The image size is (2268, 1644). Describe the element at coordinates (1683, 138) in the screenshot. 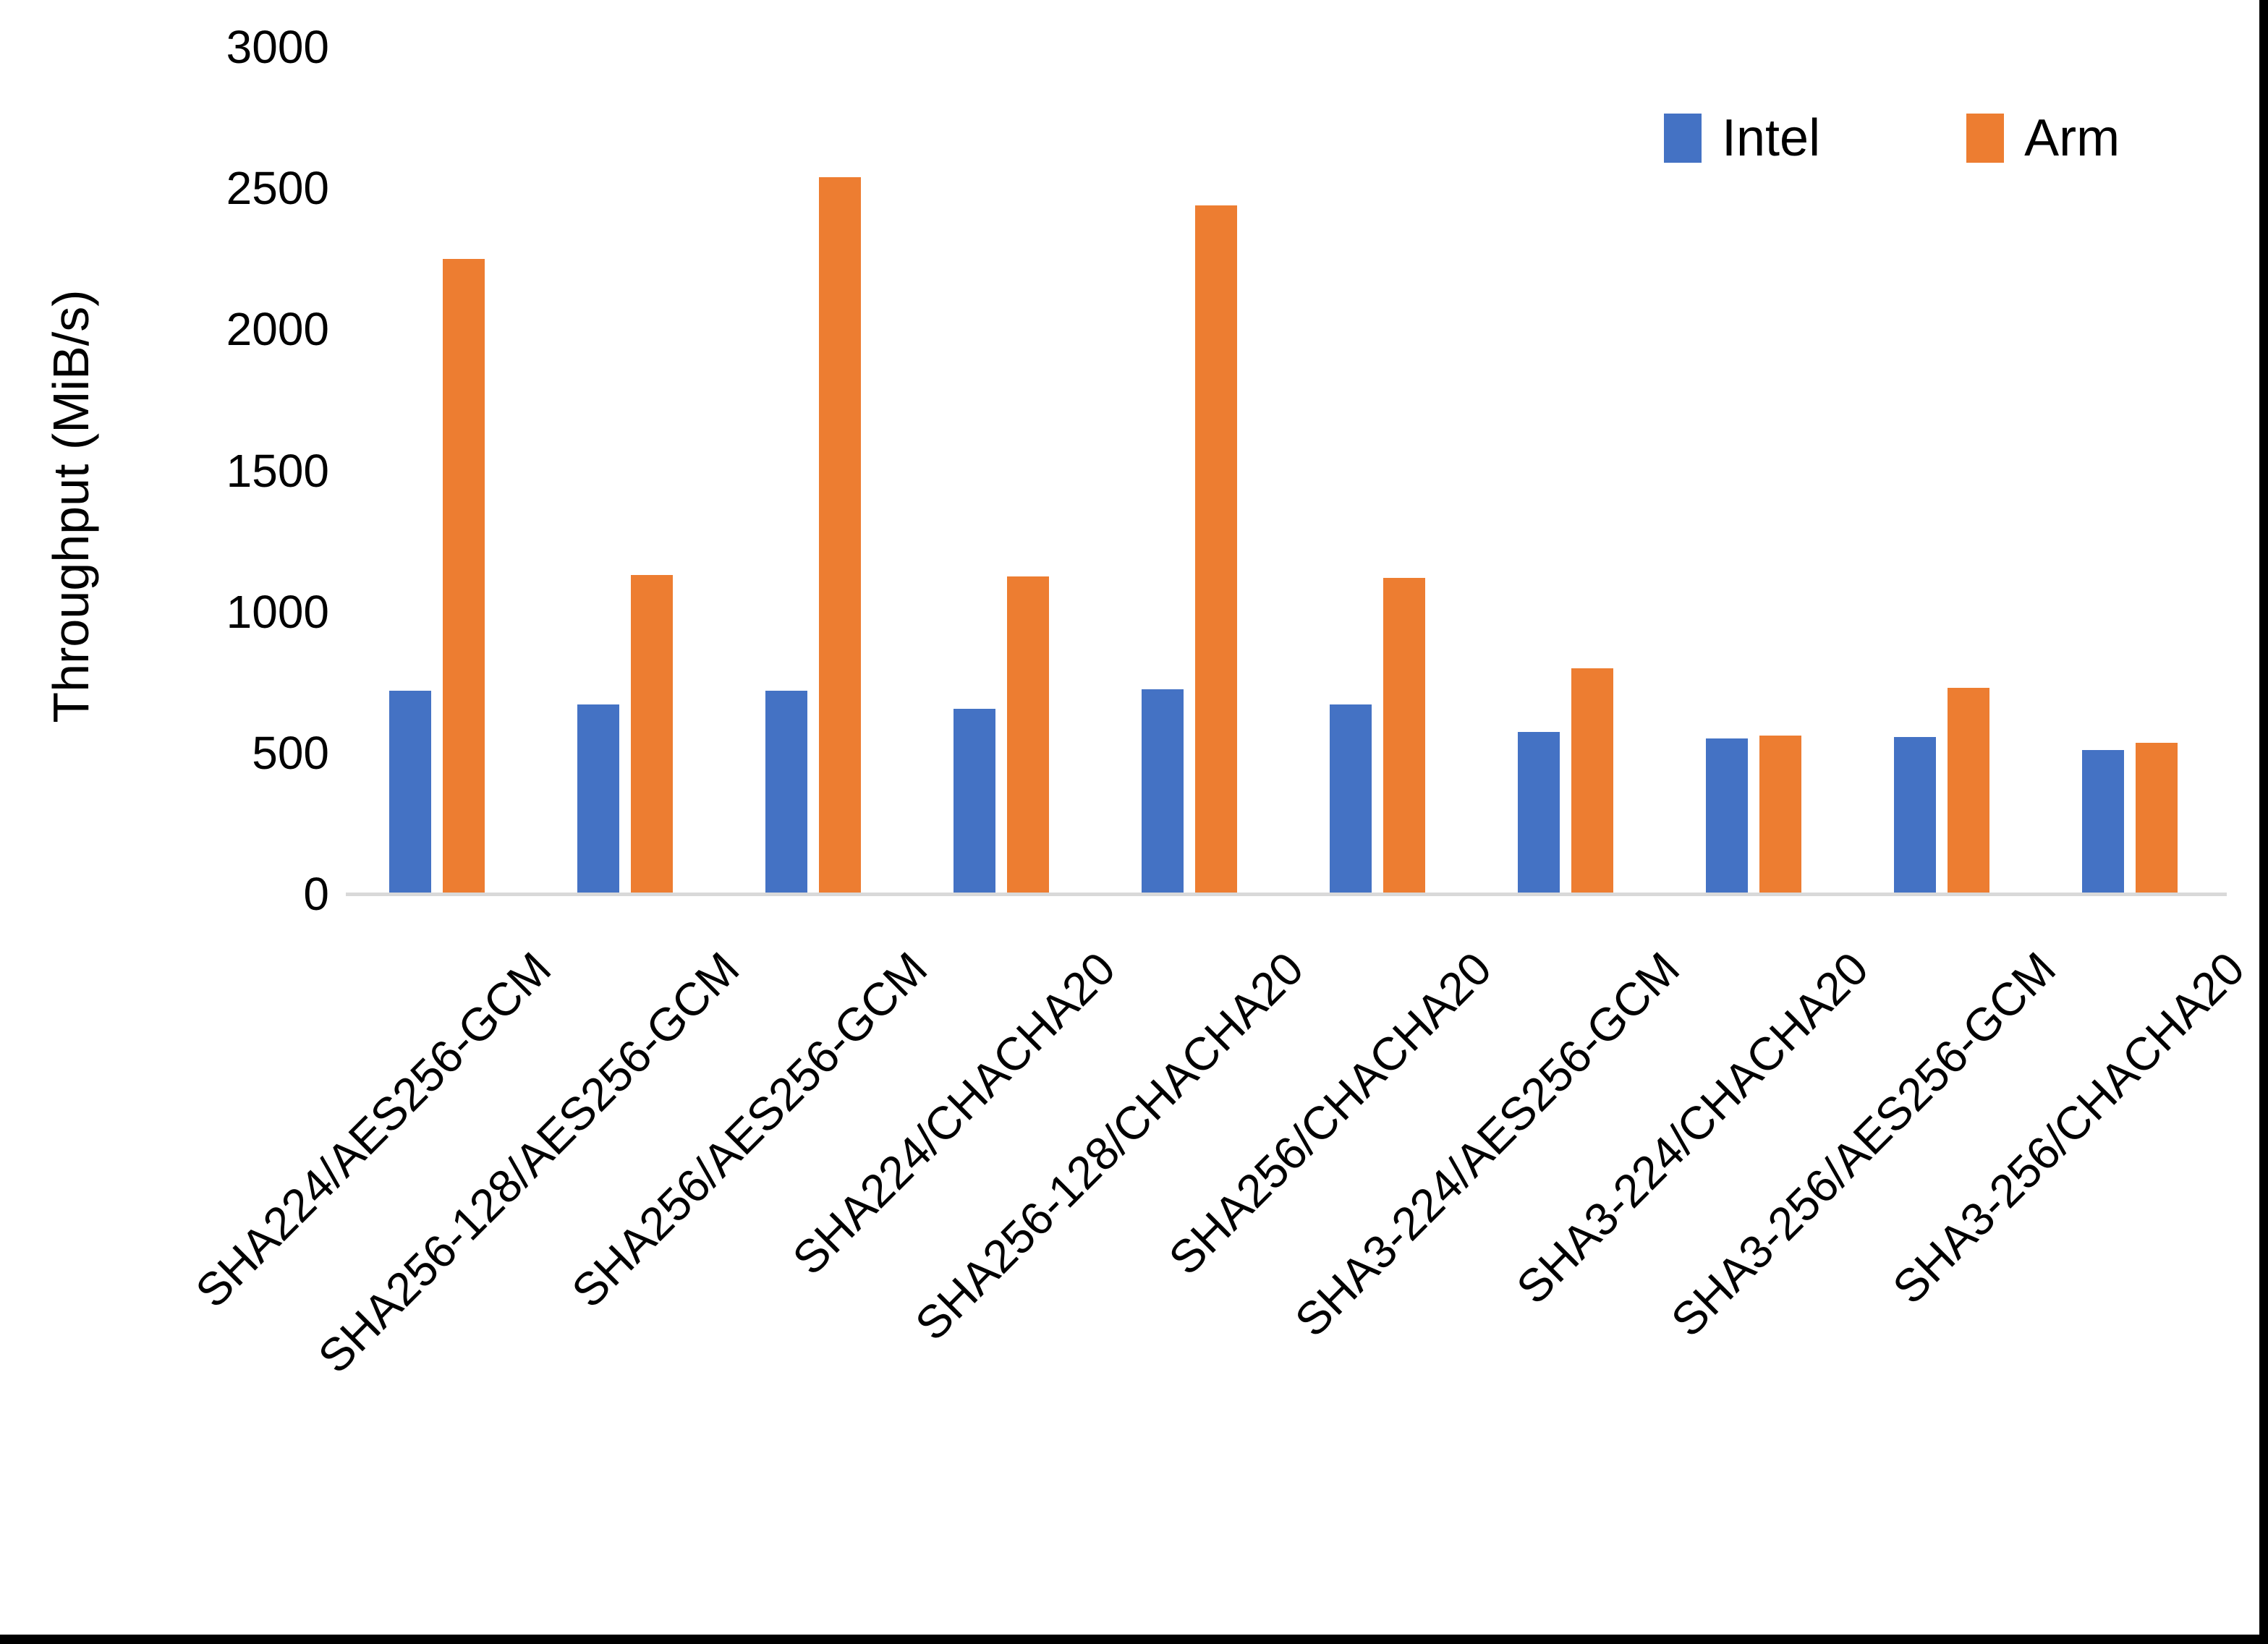

I see `intel-series-swatch-icon` at that location.